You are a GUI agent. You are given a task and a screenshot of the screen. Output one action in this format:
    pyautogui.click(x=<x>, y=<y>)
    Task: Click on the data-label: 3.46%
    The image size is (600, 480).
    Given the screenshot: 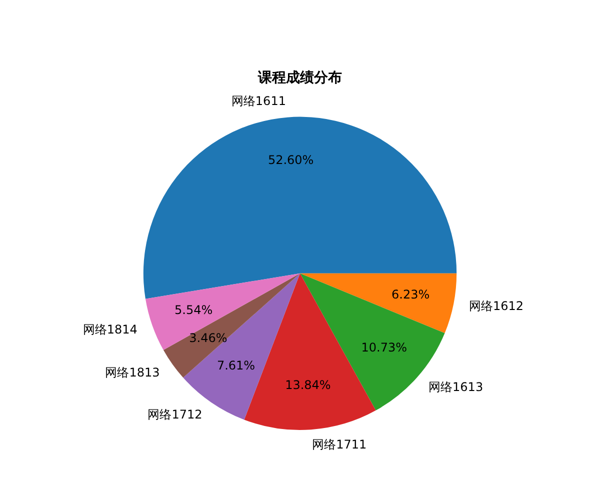 What is the action you would take?
    pyautogui.click(x=208, y=338)
    